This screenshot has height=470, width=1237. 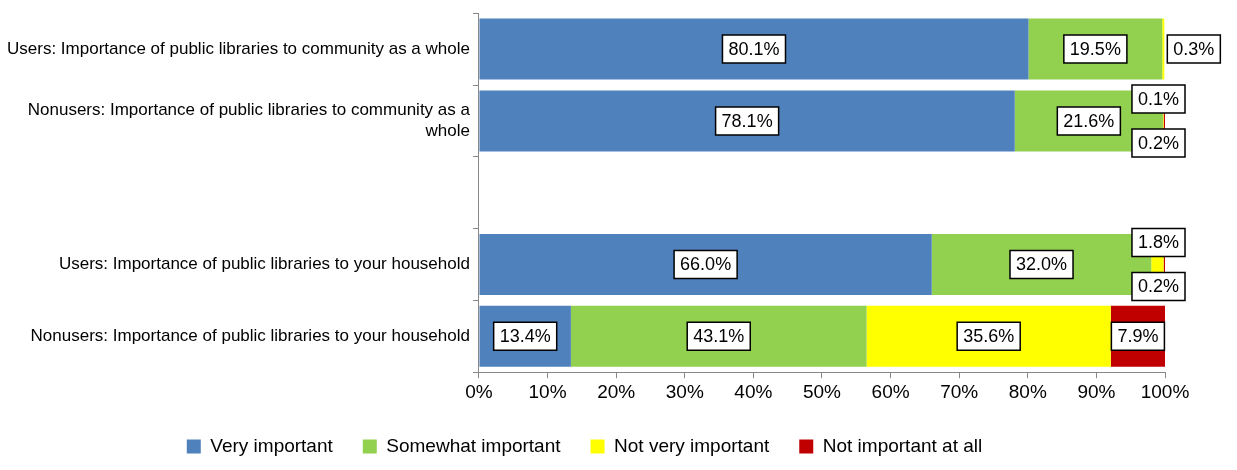 What do you see at coordinates (822, 391) in the screenshot?
I see `x-tick-label: 50%` at bounding box center [822, 391].